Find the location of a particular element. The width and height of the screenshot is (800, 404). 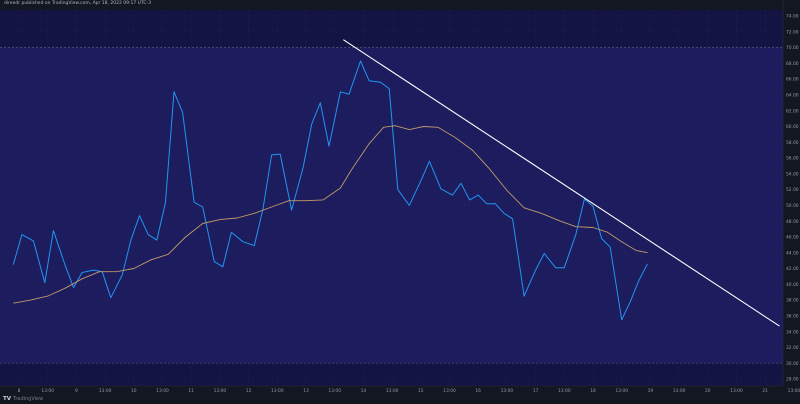

price-tick-label: 68.00 is located at coordinates (792, 64).